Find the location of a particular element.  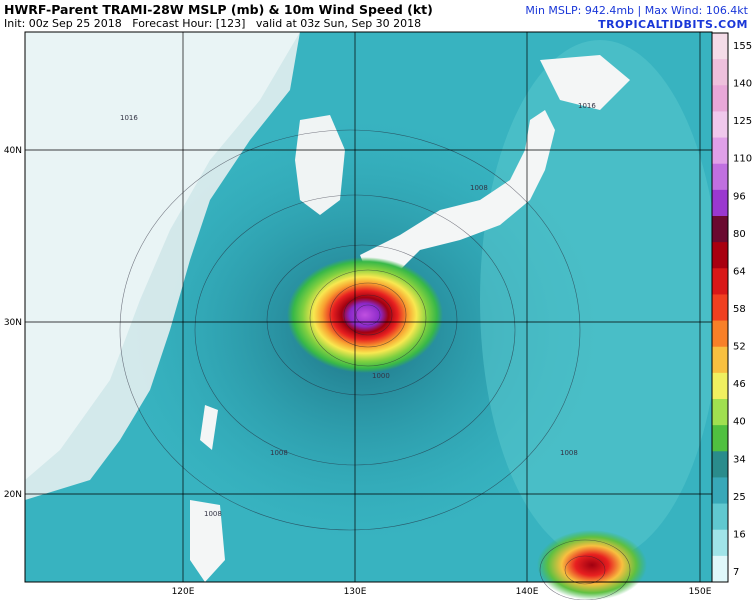

luzon is located at coordinates (207, 541).